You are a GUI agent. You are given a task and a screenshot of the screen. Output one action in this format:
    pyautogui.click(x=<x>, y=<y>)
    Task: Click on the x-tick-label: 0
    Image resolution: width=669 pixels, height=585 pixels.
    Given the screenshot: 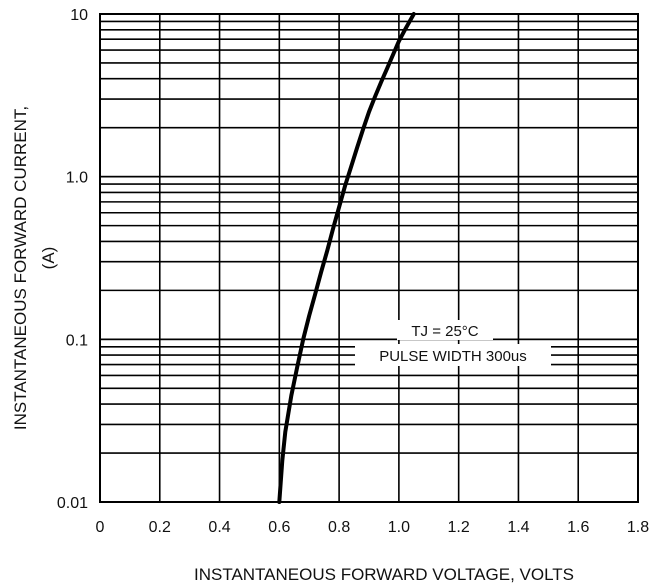 What is the action you would take?
    pyautogui.click(x=100, y=527)
    